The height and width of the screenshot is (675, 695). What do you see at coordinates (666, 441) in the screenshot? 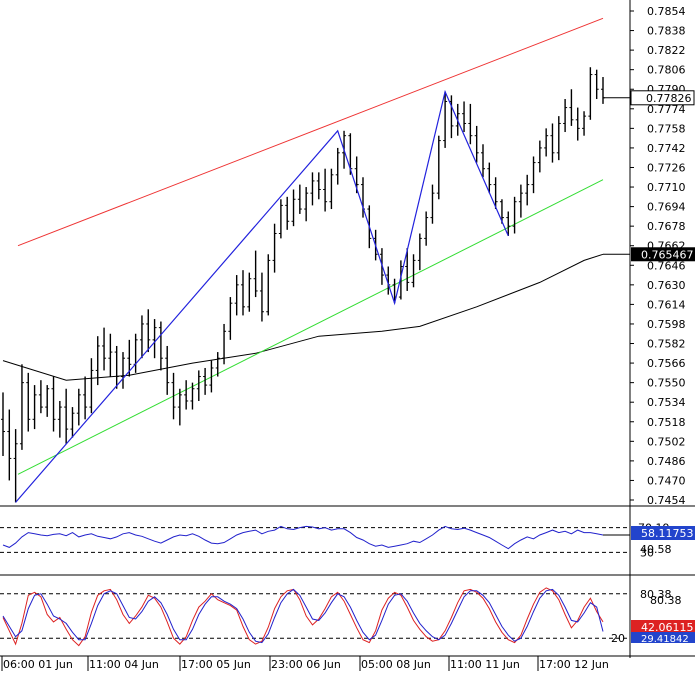
I see `y-tick-label: 0.7502` at bounding box center [666, 441].